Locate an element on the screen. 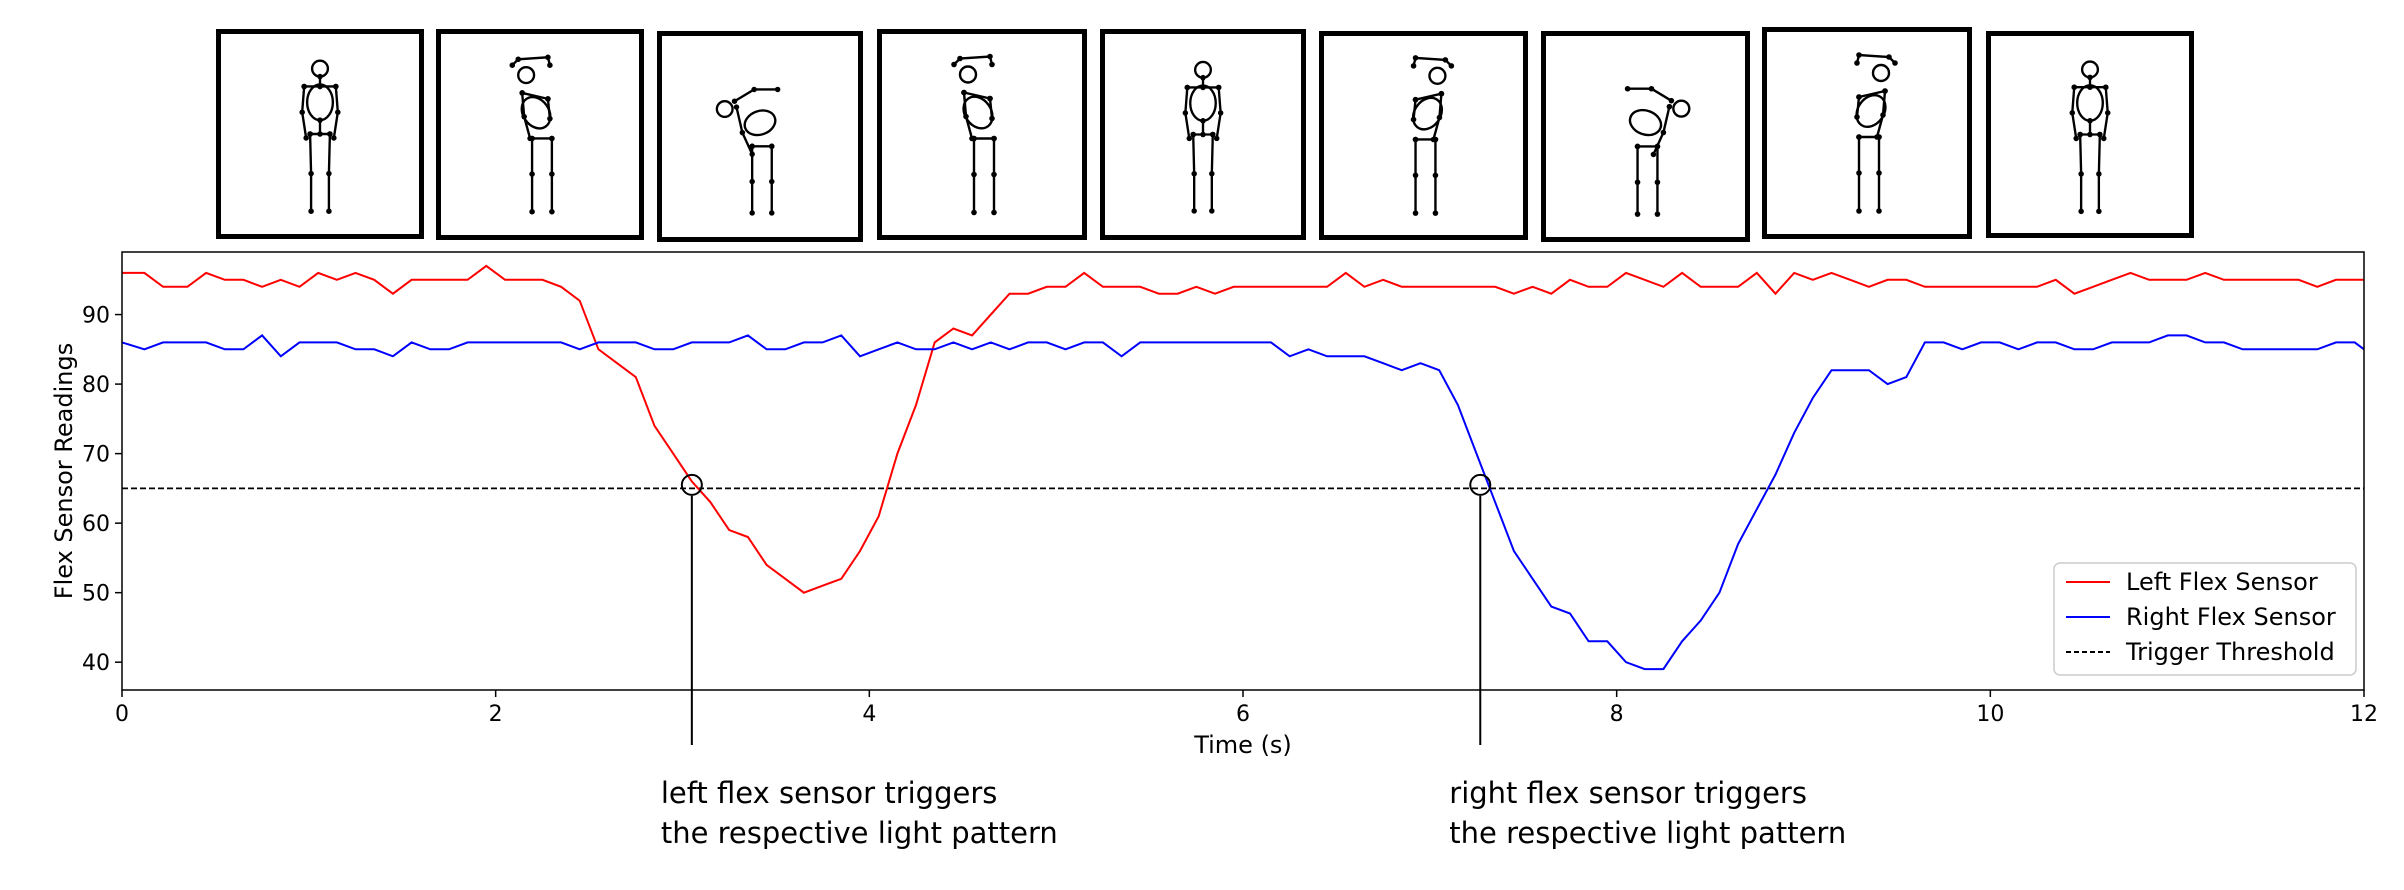  x-axis-label: Time (s) is located at coordinates (1242, 745).